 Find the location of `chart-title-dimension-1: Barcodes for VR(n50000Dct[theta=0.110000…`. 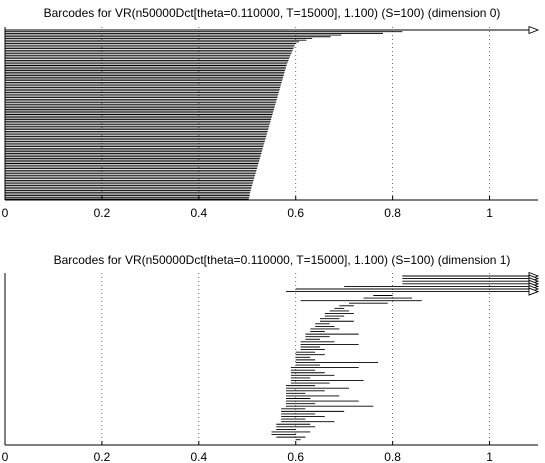

chart-title-dimension-1: Barcodes for VR(n50000Dct[theta=0.110000… is located at coordinates (282, 260).